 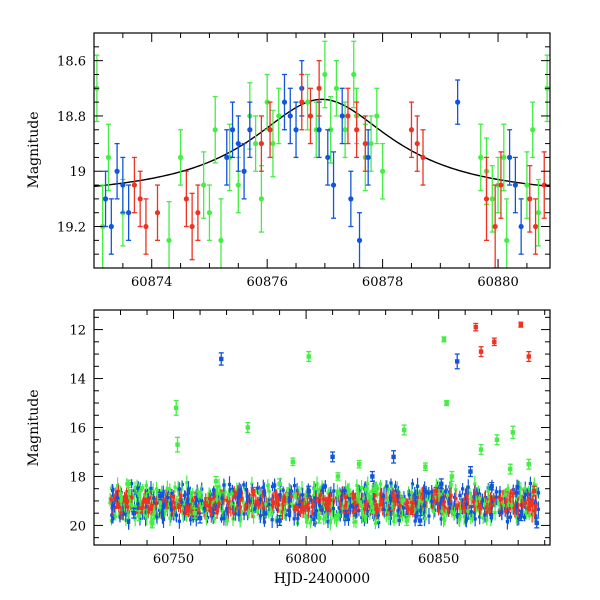 I want to click on bottom-y-axis-title: Magnitude, so click(x=34, y=427).